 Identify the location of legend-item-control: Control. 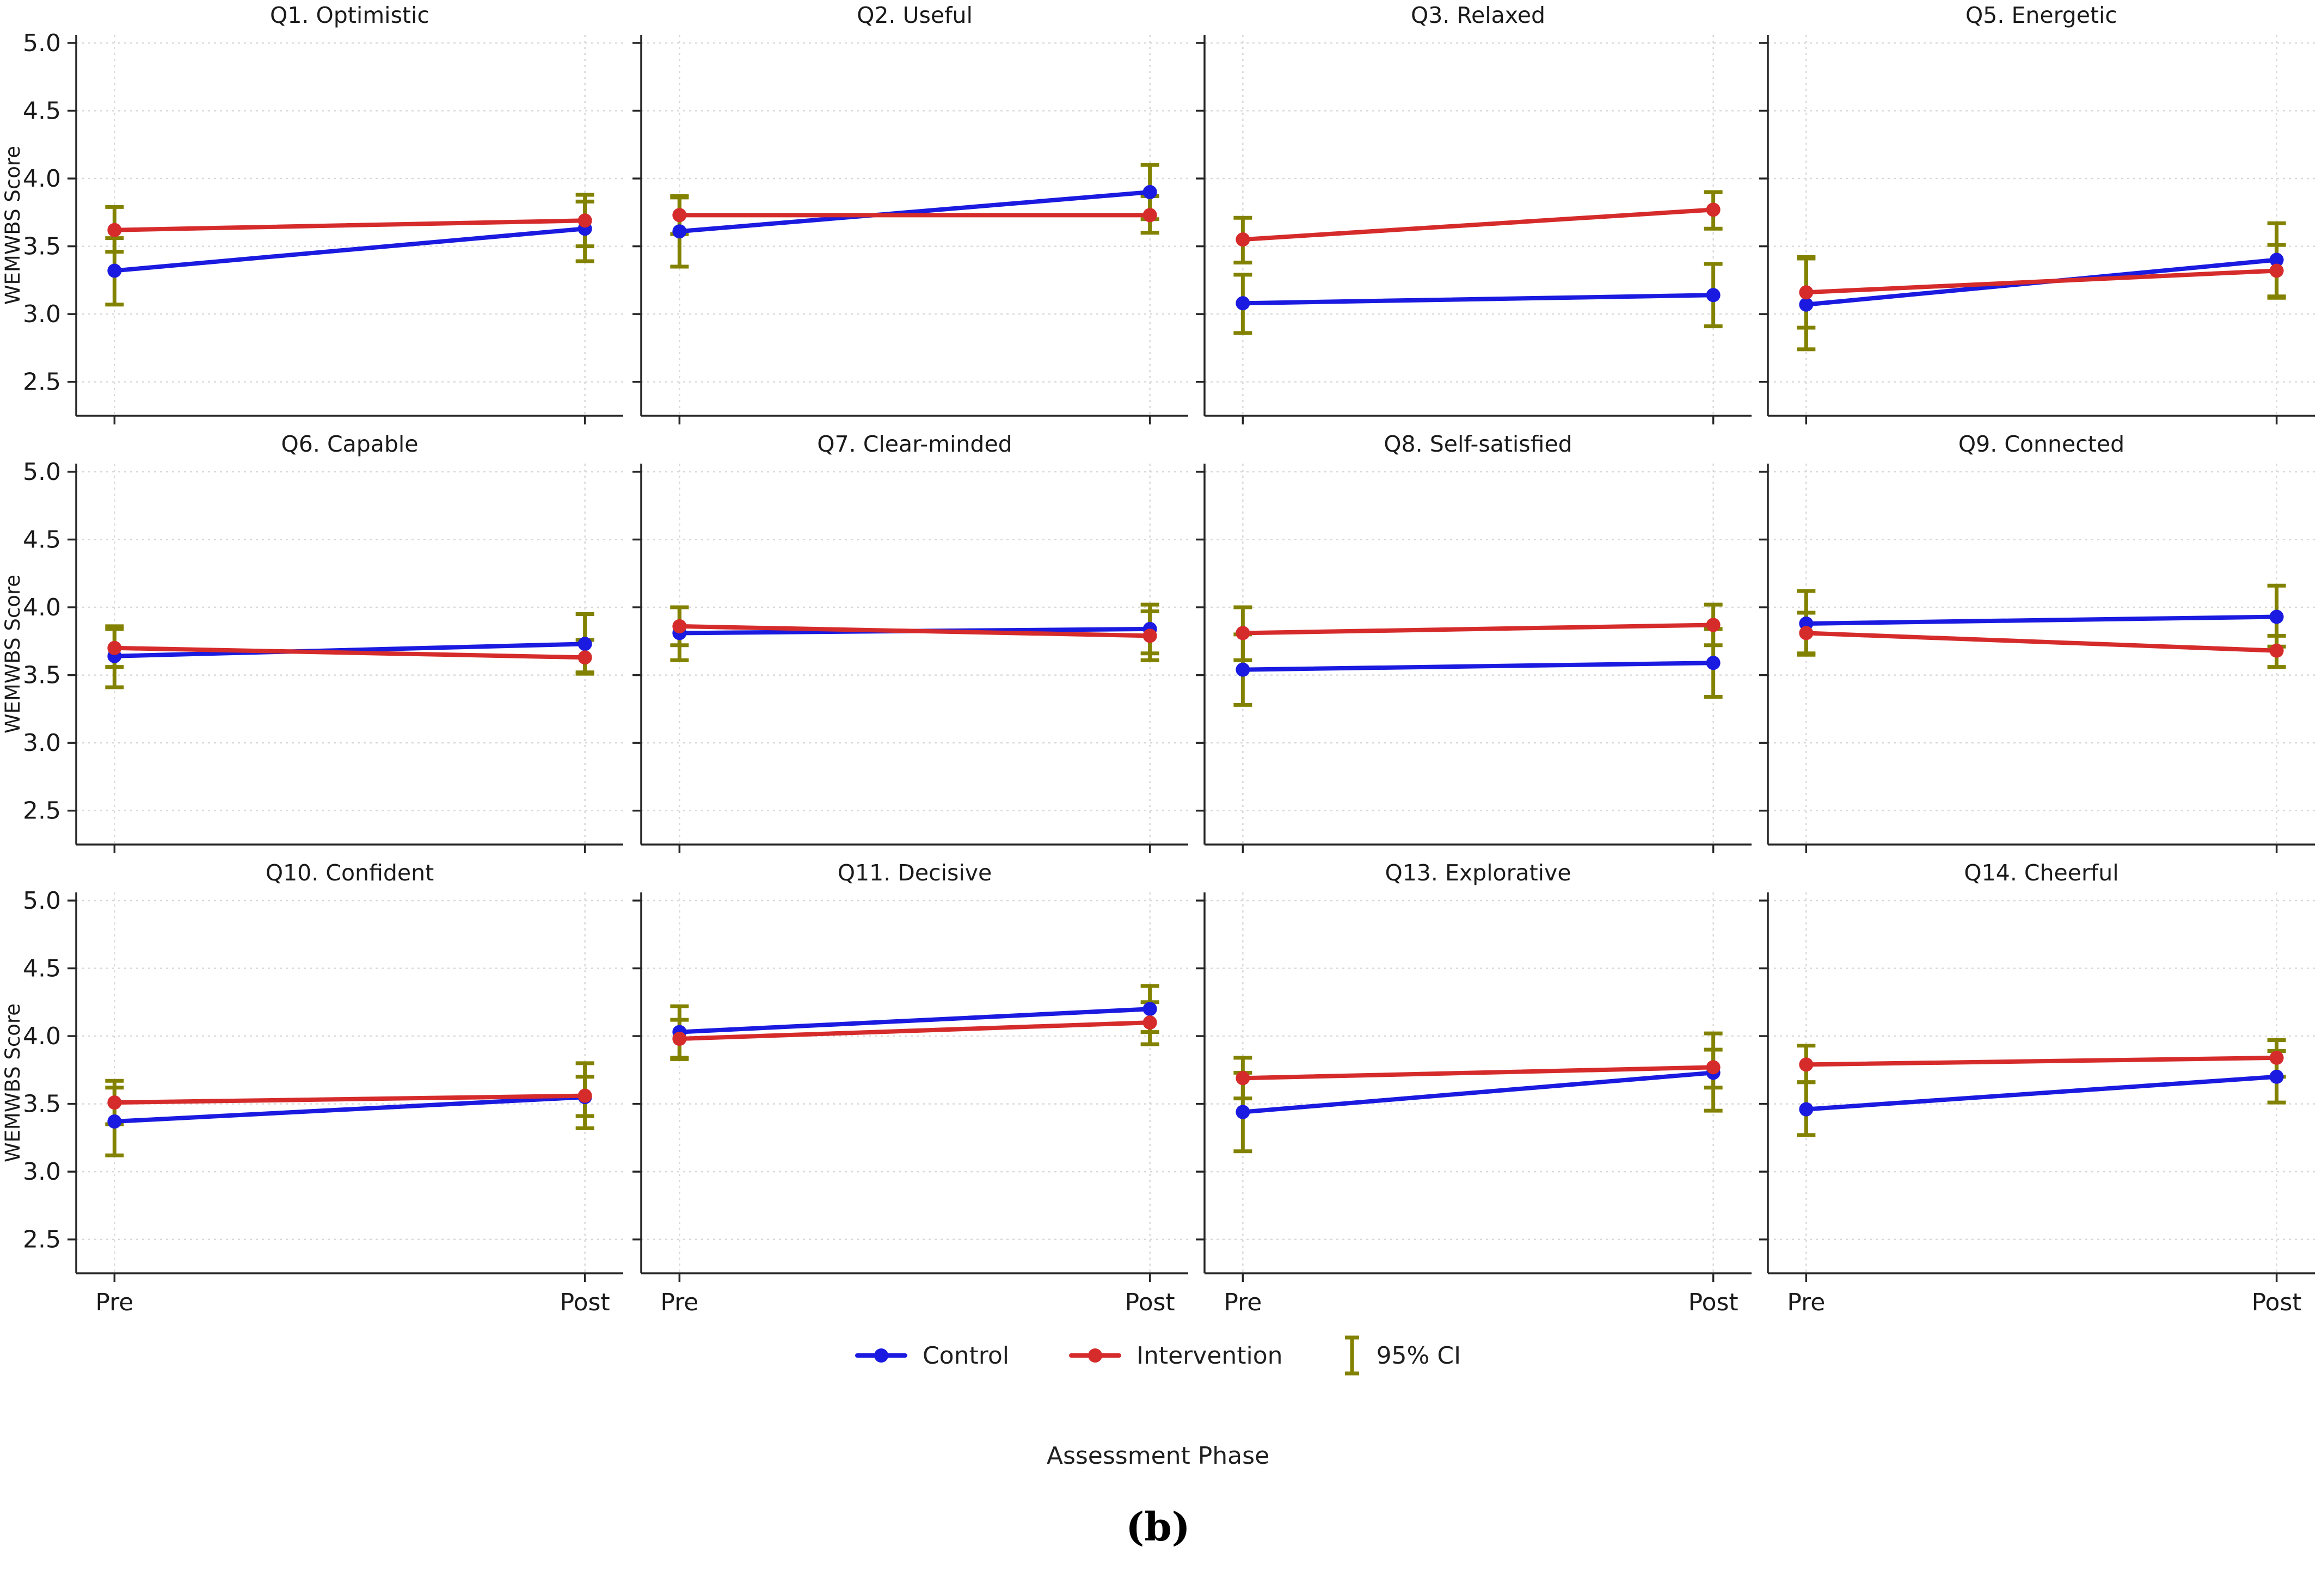
(932, 1356).